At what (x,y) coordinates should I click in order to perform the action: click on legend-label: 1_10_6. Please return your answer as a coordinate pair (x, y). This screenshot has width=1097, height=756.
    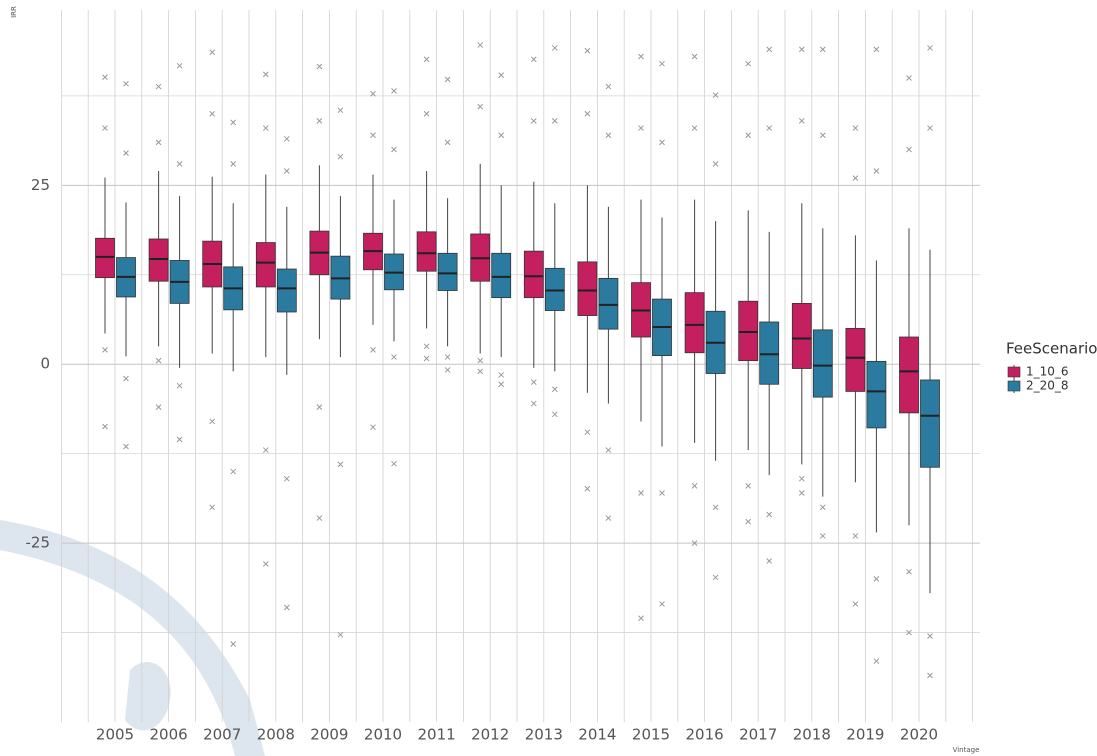
    Looking at the image, I should click on (1047, 372).